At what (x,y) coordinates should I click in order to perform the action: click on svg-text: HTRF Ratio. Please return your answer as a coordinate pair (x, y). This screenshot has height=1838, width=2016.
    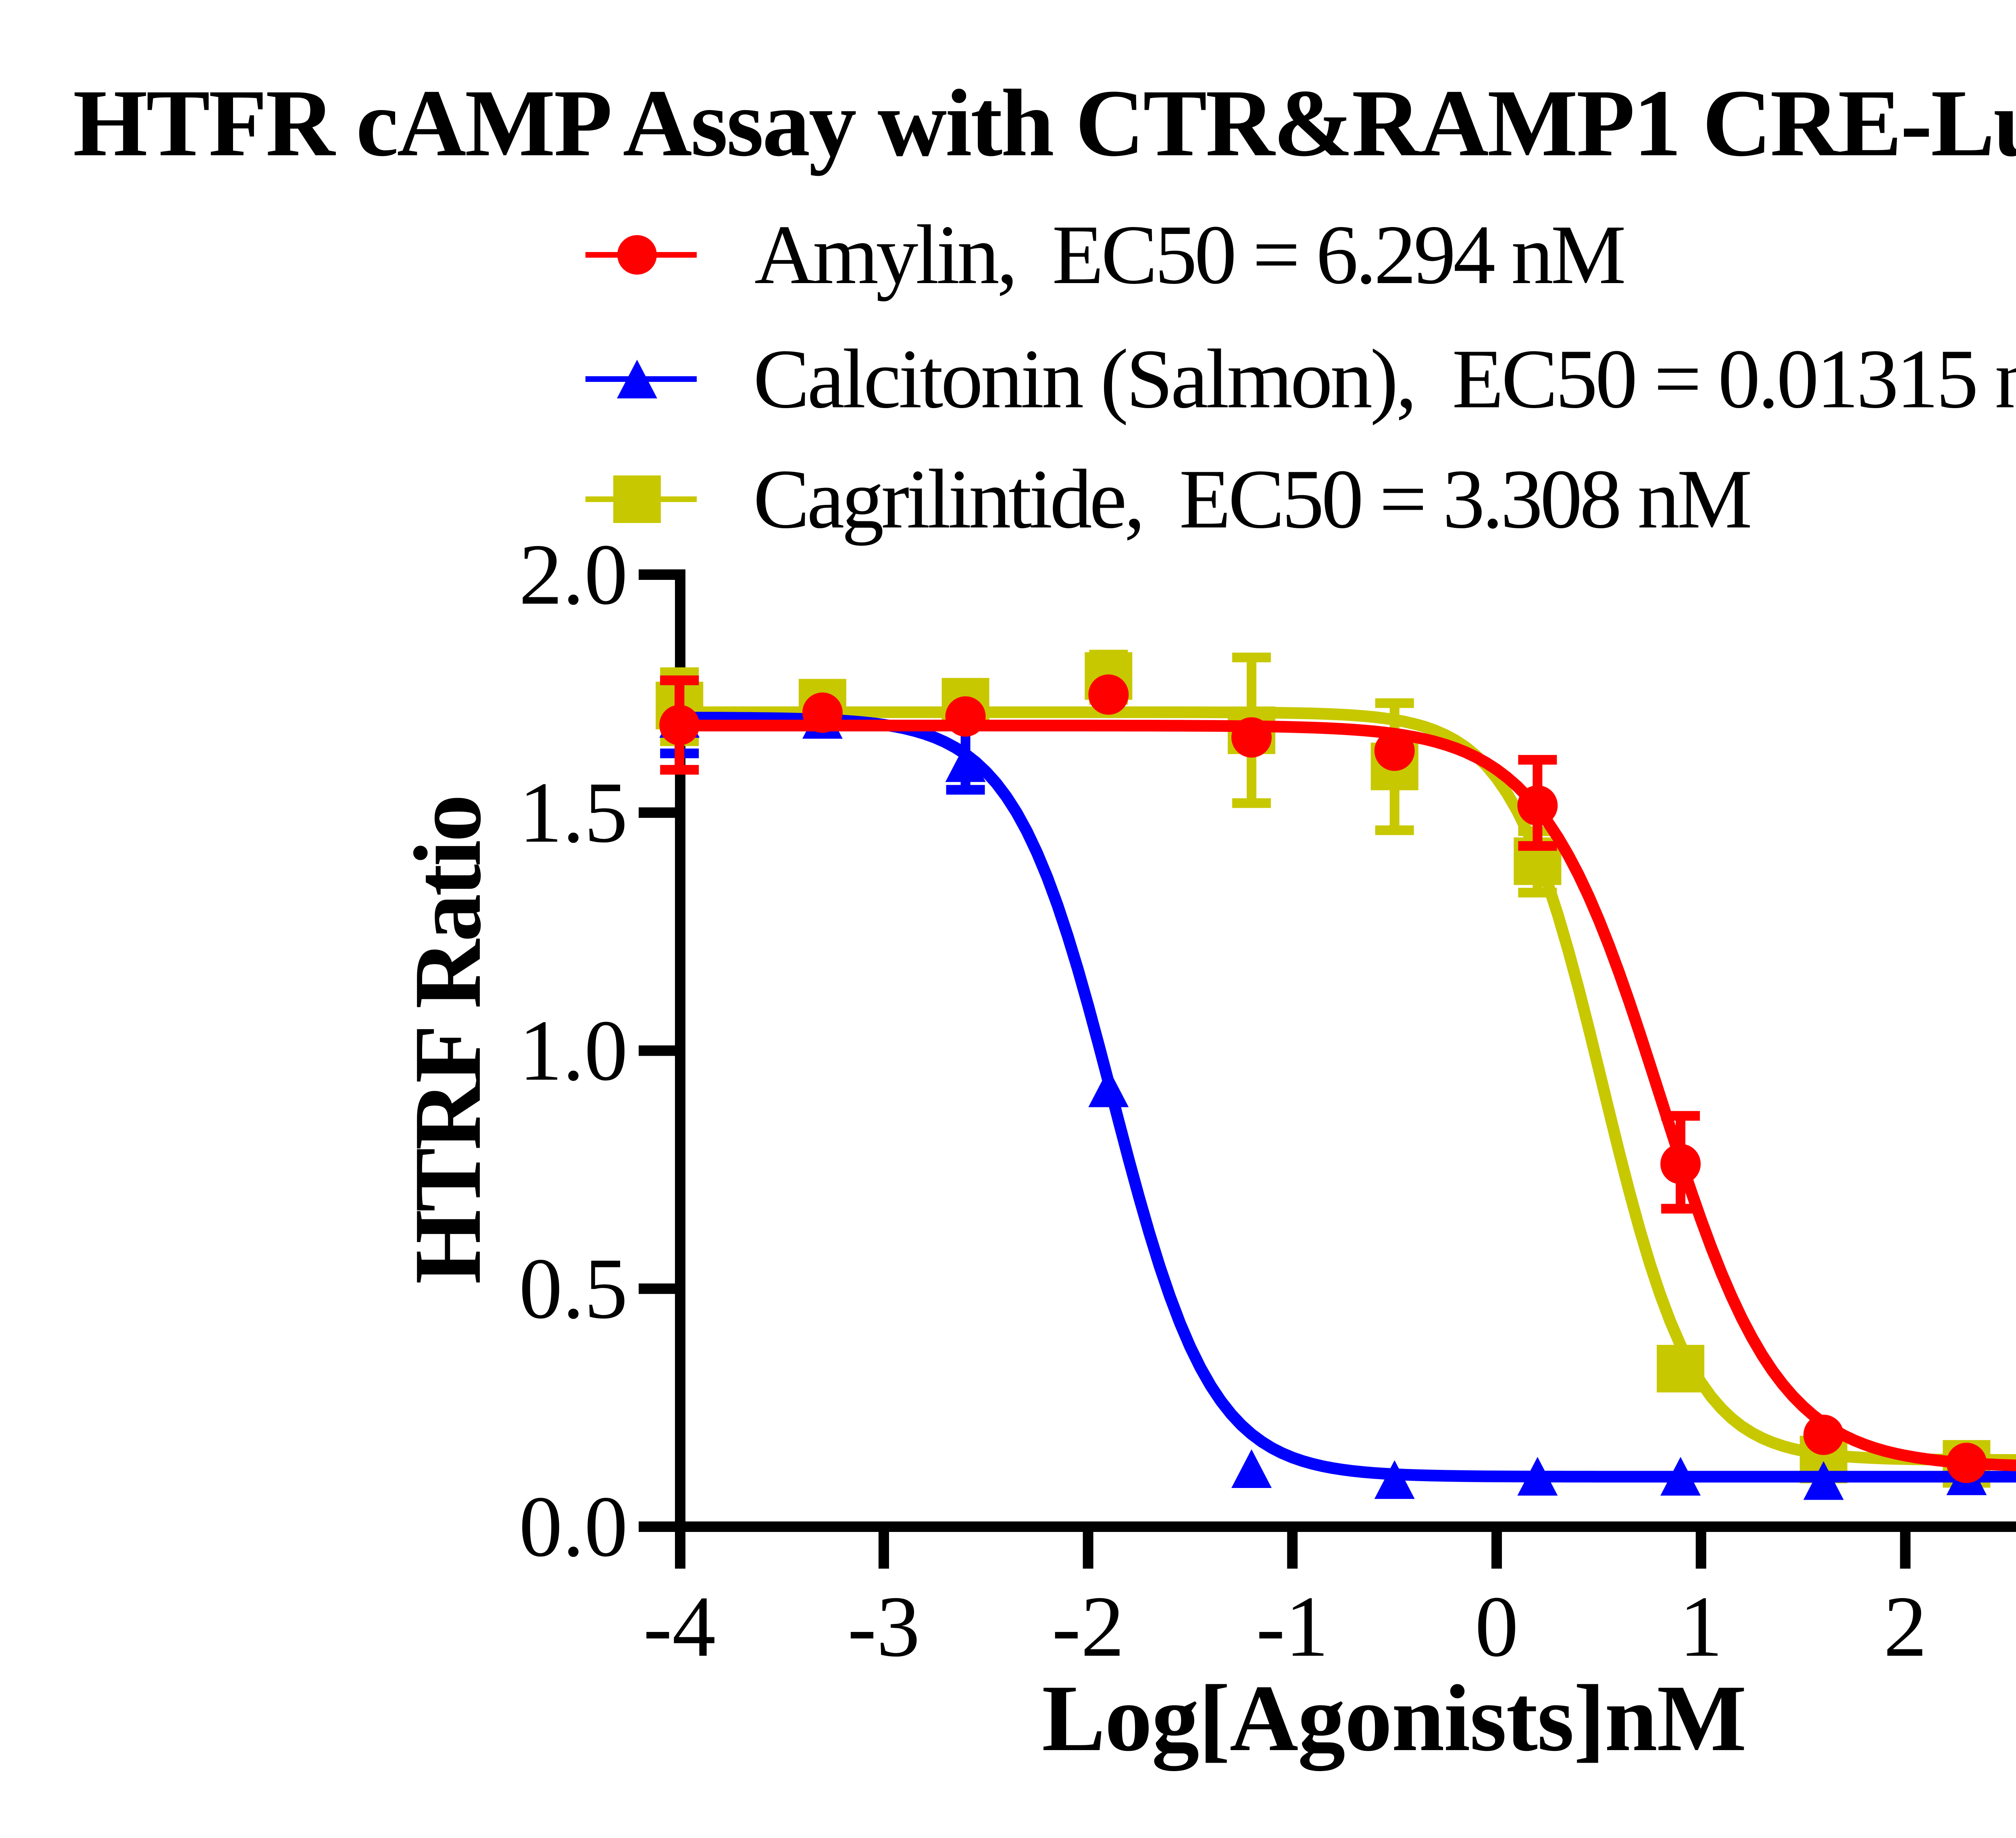
    Looking at the image, I should click on (448, 1039).